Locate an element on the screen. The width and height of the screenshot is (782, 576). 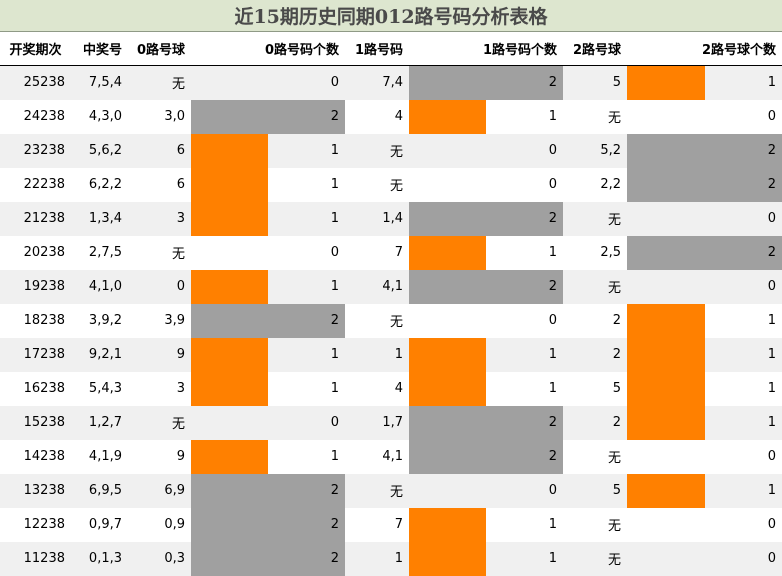
numbers-cell: 5,6,2 is located at coordinates (99, 150).